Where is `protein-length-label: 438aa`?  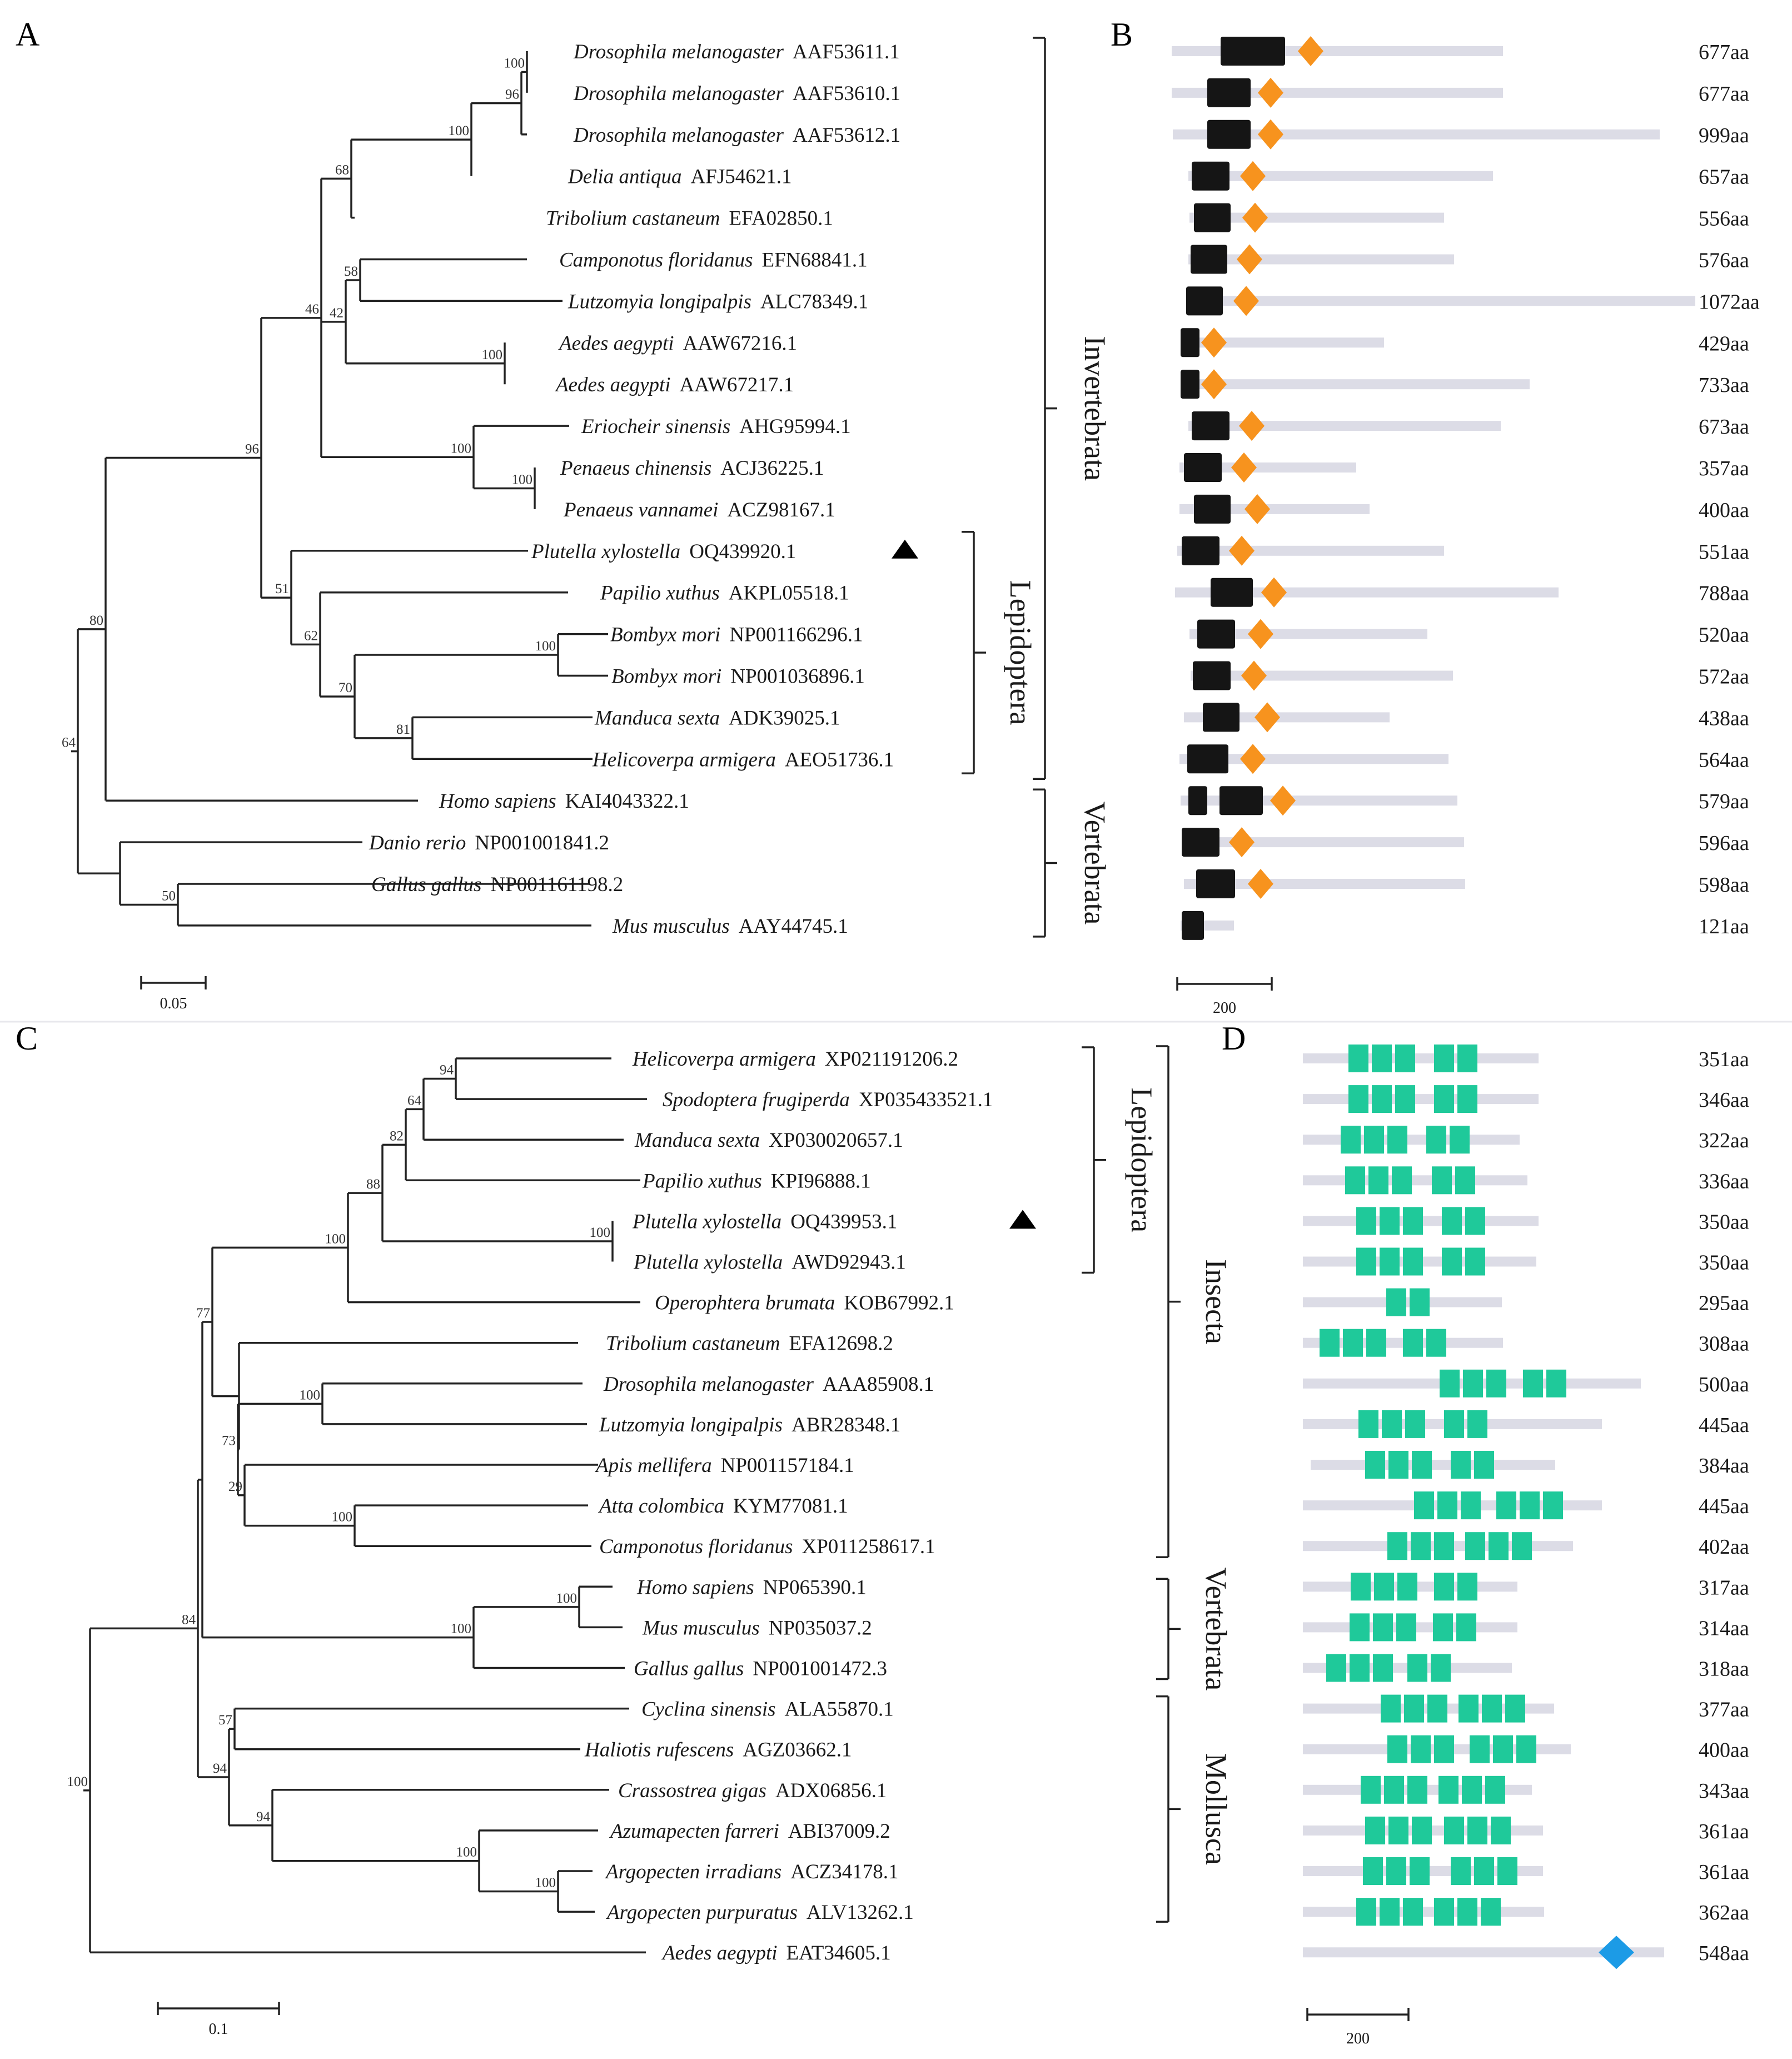
protein-length-label: 438aa is located at coordinates (1724, 718).